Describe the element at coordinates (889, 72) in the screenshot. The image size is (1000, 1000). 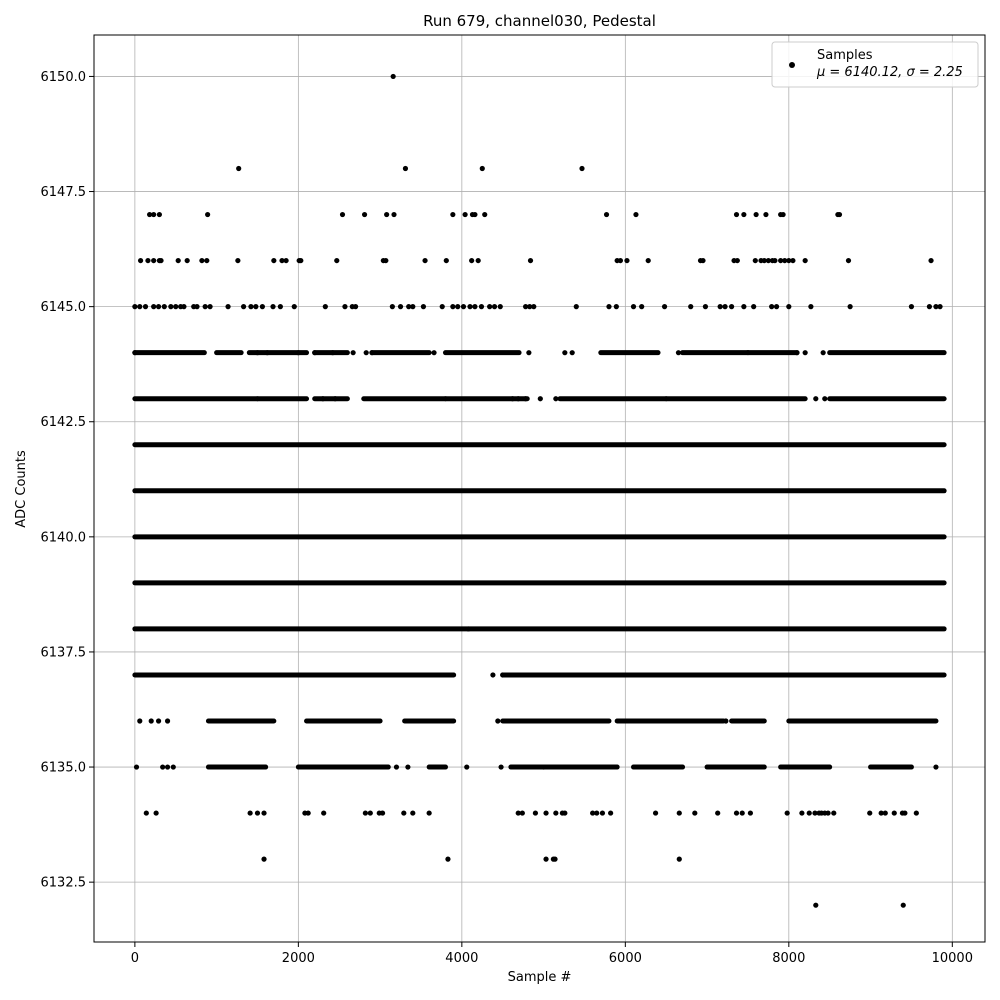
I see `legend-stats: μ = 6140.12, σ = 2.25` at that location.